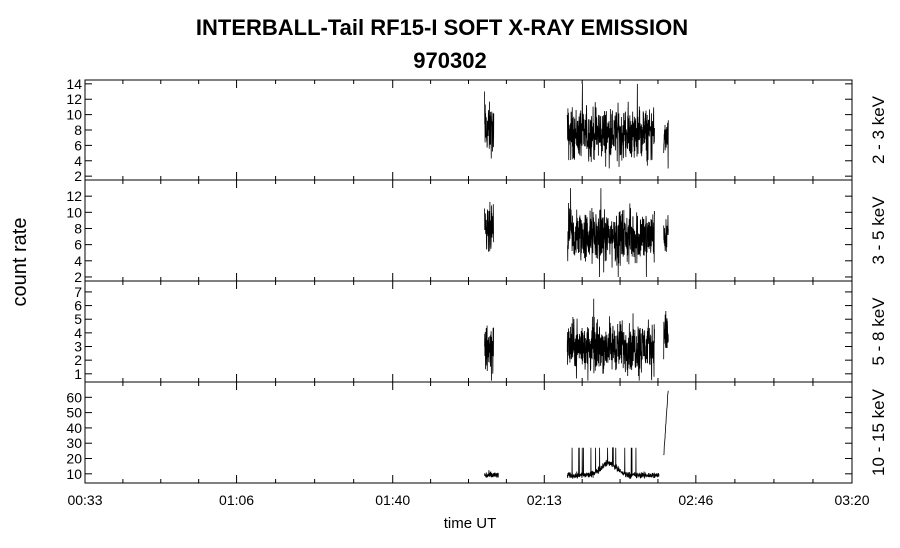 The height and width of the screenshot is (548, 900). What do you see at coordinates (878, 432) in the screenshot?
I see `band-label: 10 - 15 keV` at bounding box center [878, 432].